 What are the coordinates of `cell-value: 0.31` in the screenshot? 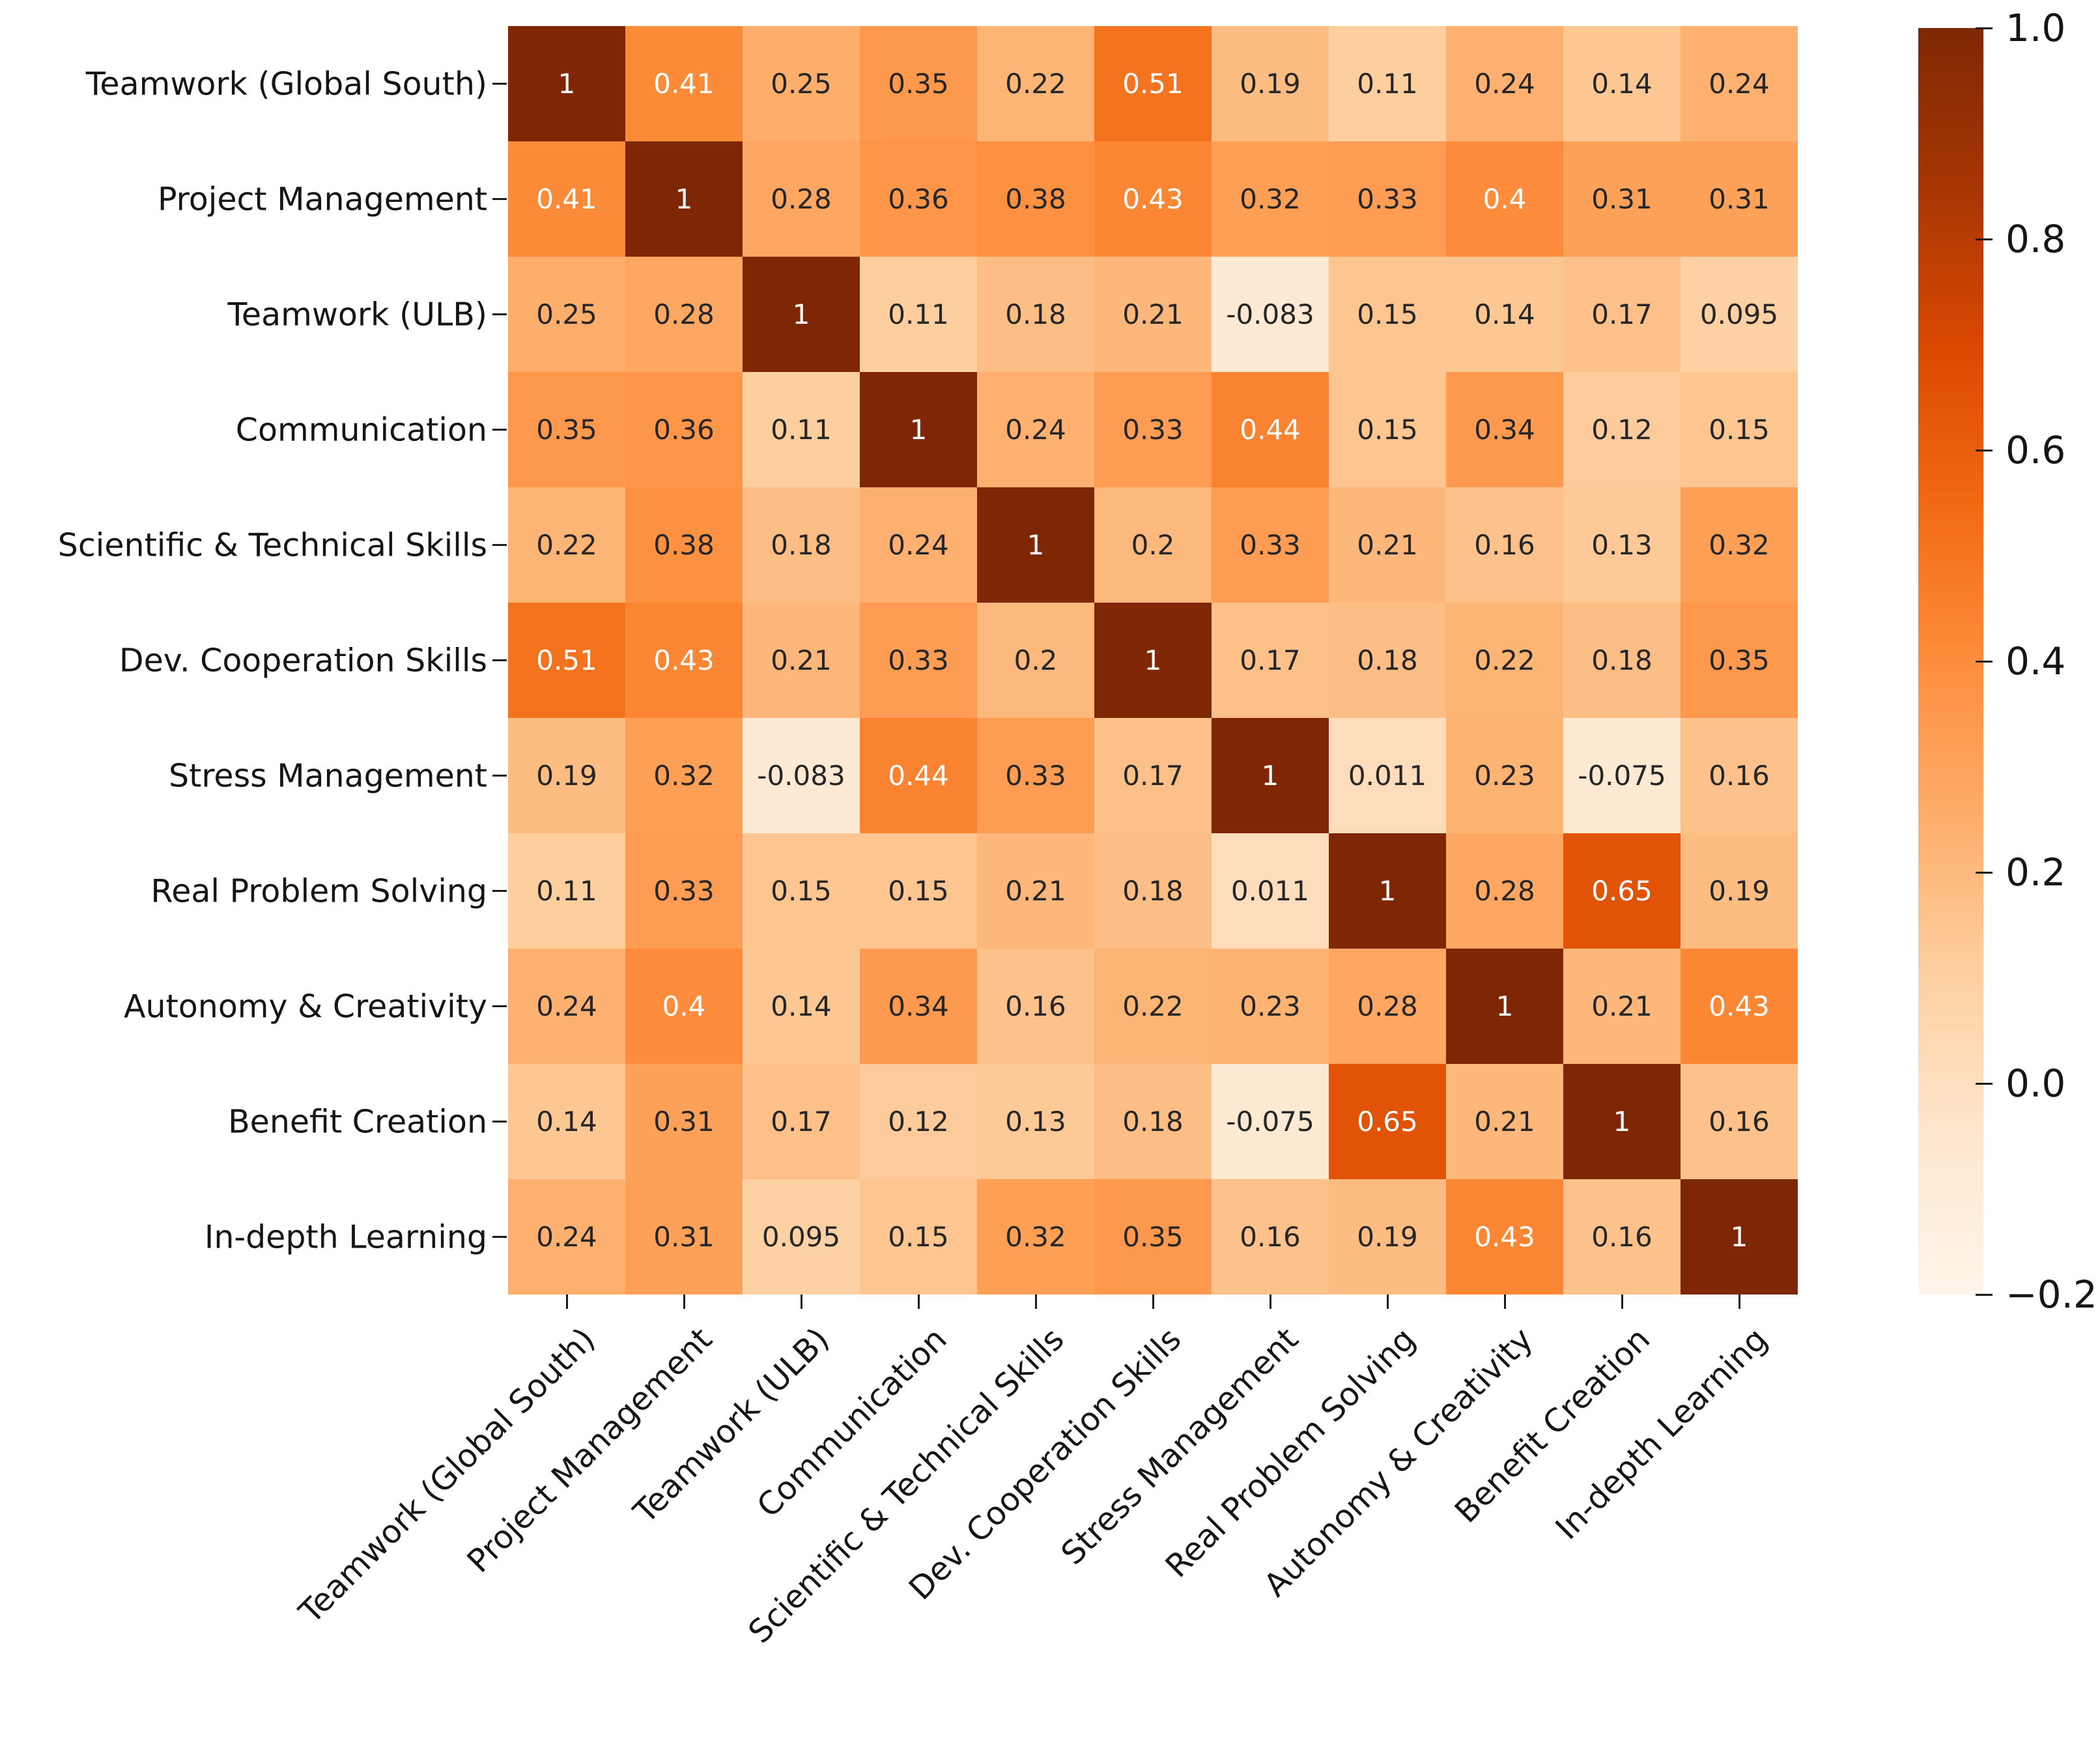 It's located at (684, 1122).